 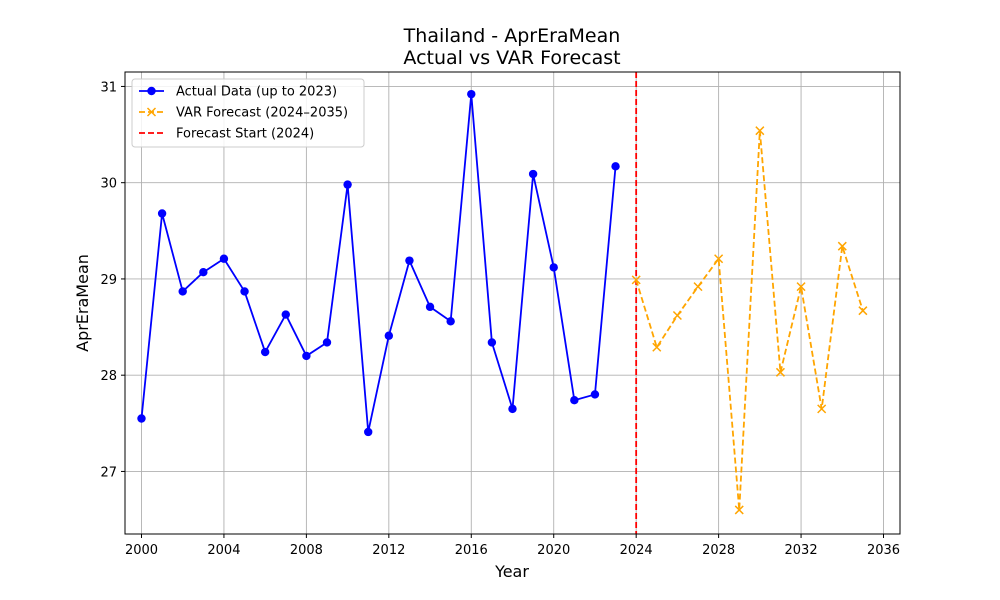 I want to click on x-tick-label: 2008, so click(x=306, y=550).